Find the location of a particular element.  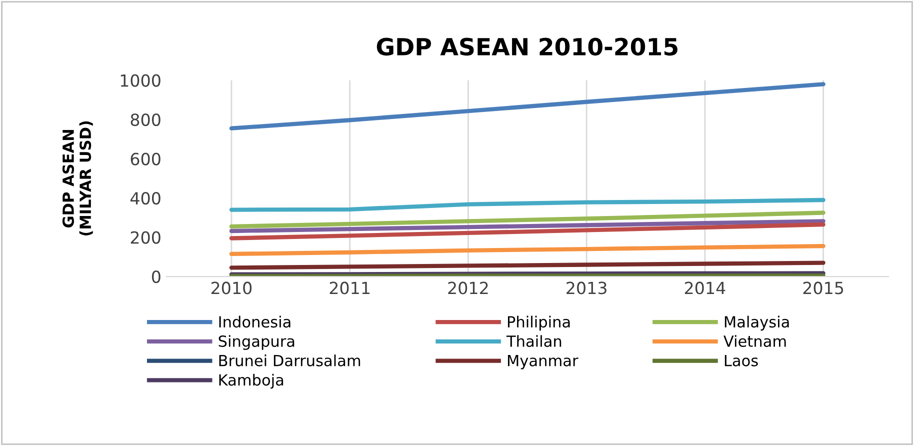

x-tick-label: 2012 is located at coordinates (468, 288).